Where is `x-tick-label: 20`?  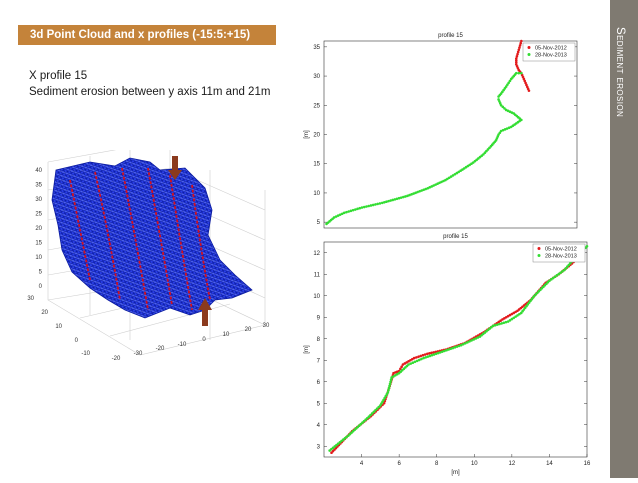
x-tick-label: 20 is located at coordinates (248, 330).